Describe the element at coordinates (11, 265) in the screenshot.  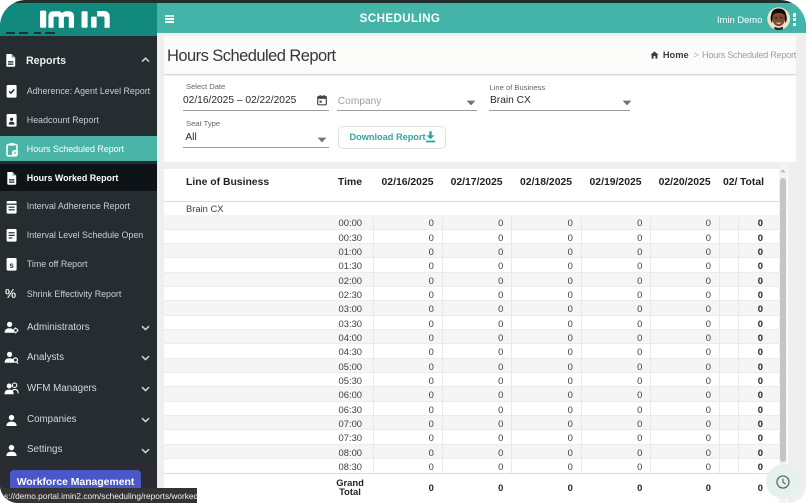
I see `svg-text: s` at that location.